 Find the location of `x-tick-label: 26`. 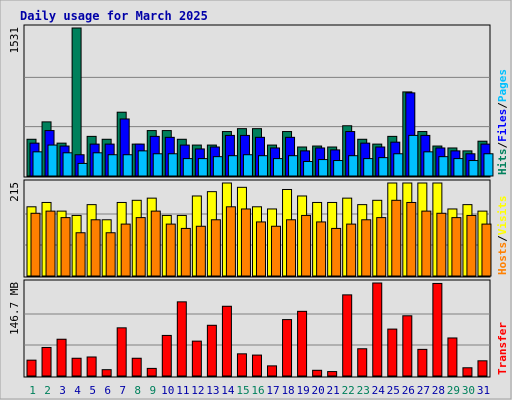

x-tick-label: 26 is located at coordinates (408, 390).